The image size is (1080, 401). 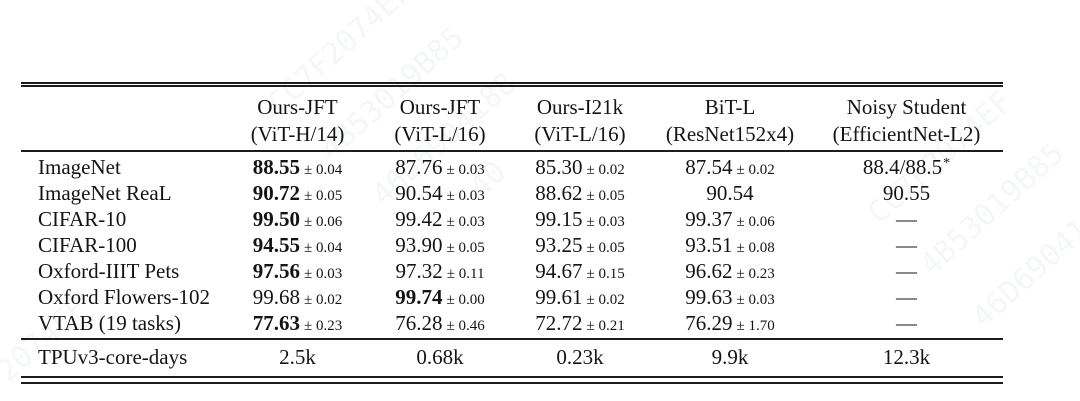 What do you see at coordinates (559, 245) in the screenshot?
I see `metric-value: 93.25` at bounding box center [559, 245].